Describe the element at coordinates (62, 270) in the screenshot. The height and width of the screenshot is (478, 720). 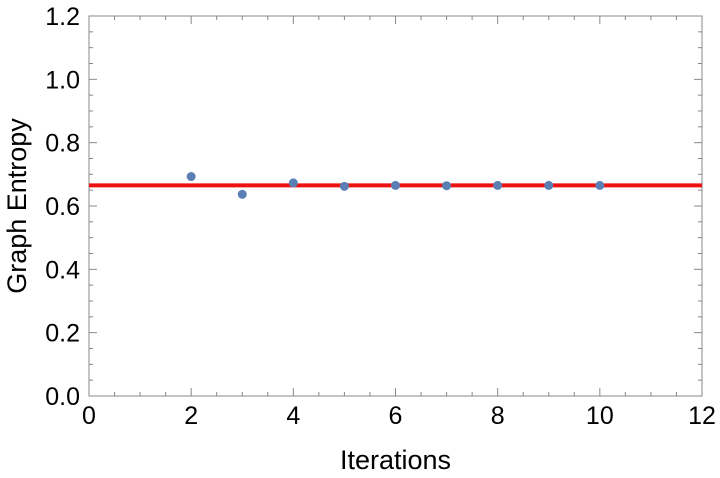
I see `y-tick-label: 0.4` at that location.